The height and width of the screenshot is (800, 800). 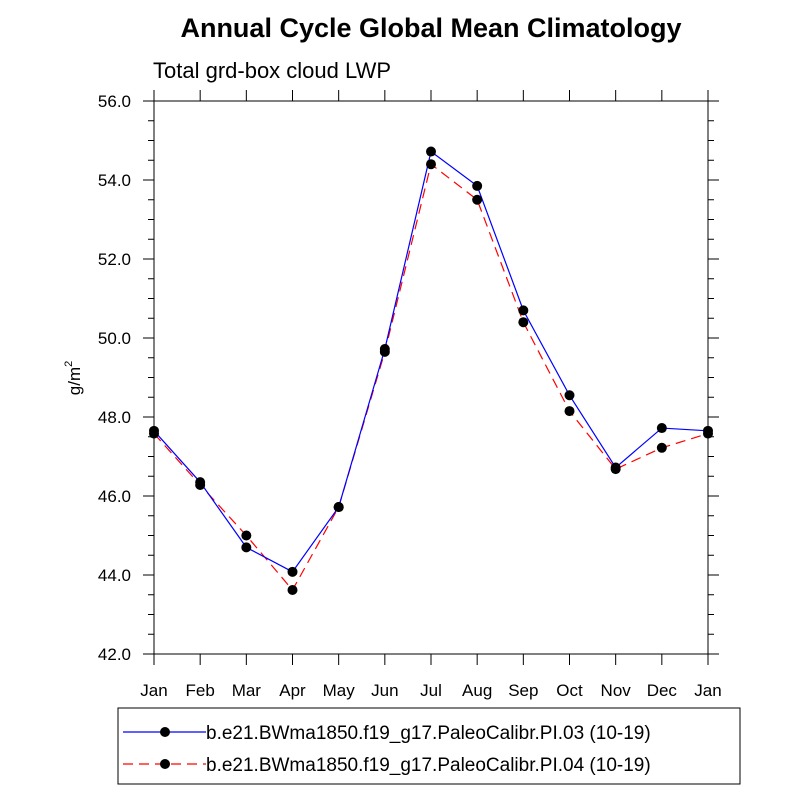 I want to click on y-tick-label: 42.0, so click(x=114, y=654).